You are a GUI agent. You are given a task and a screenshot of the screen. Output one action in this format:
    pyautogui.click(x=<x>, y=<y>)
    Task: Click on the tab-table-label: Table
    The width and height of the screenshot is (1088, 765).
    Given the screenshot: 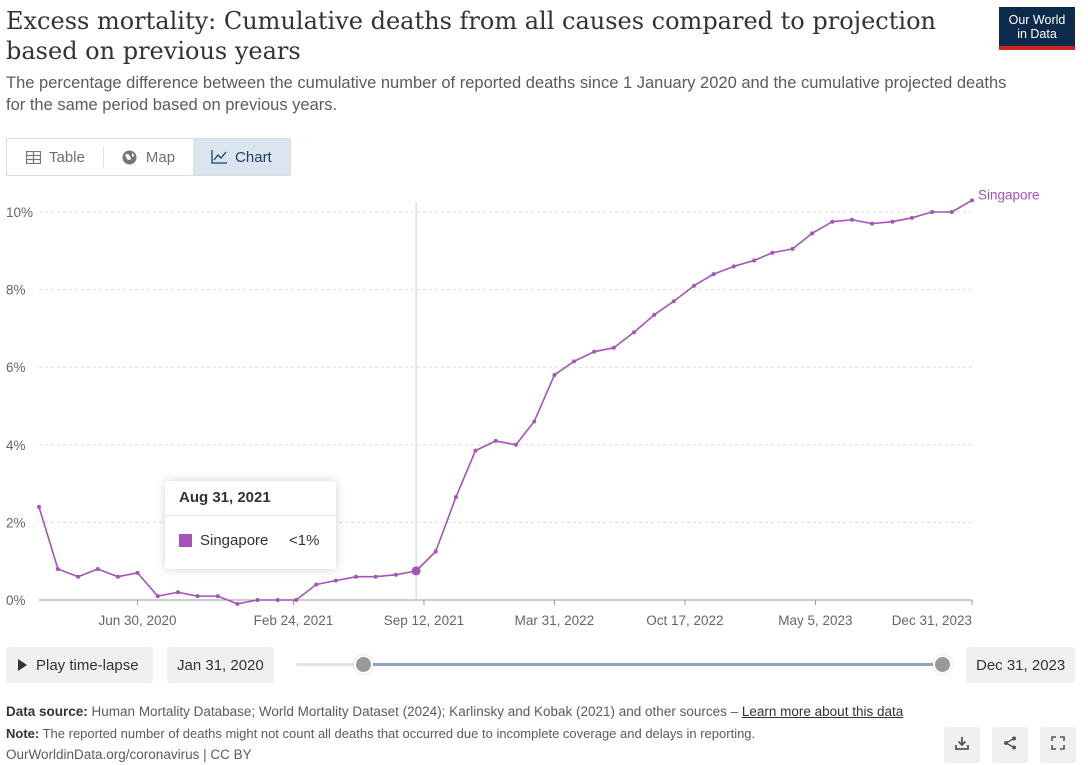 What is the action you would take?
    pyautogui.click(x=67, y=157)
    